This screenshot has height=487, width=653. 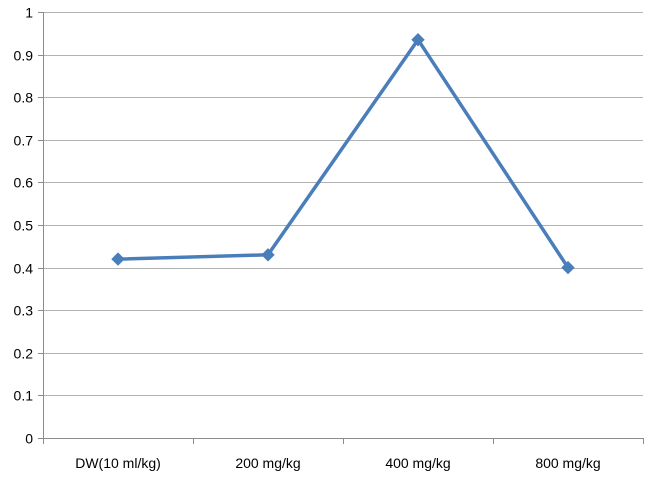 What do you see at coordinates (24, 98) in the screenshot?
I see `y-tick-label: 0.8` at bounding box center [24, 98].